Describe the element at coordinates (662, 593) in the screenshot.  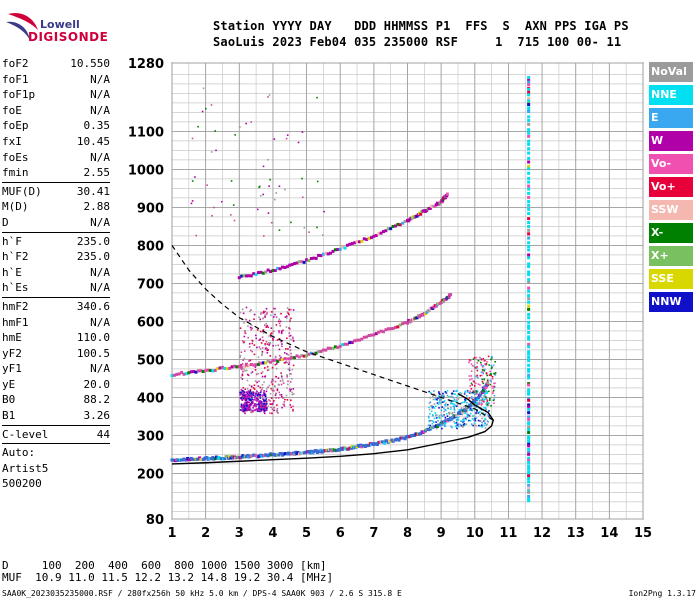
I see `footer-version: Ion2Png 1.3.17` at that location.